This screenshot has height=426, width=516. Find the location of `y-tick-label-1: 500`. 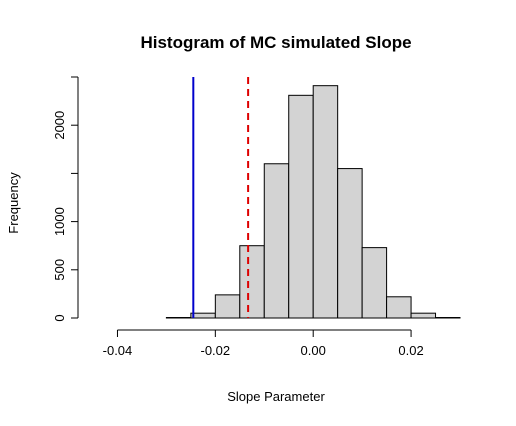

y-tick-label-1: 500 is located at coordinates (59, 270).